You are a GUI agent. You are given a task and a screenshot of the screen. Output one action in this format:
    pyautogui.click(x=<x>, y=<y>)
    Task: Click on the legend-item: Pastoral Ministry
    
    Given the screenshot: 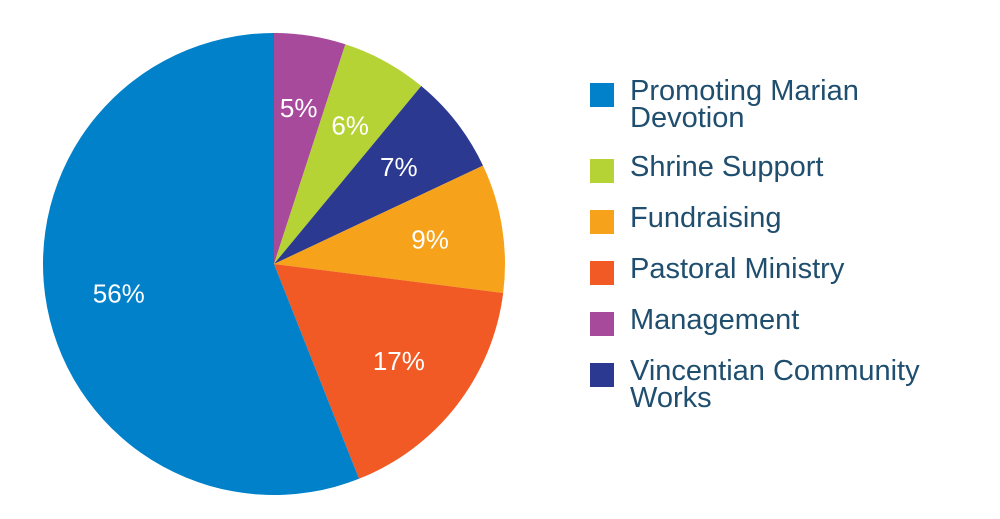 What is the action you would take?
    pyautogui.click(x=790, y=269)
    